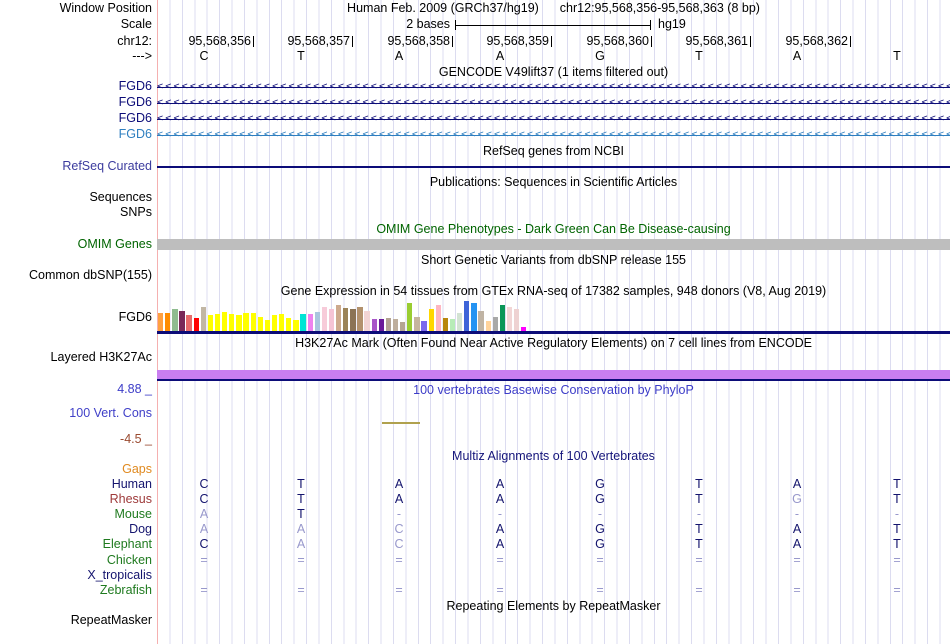  I want to click on species-label-dog: Dog, so click(140, 529).